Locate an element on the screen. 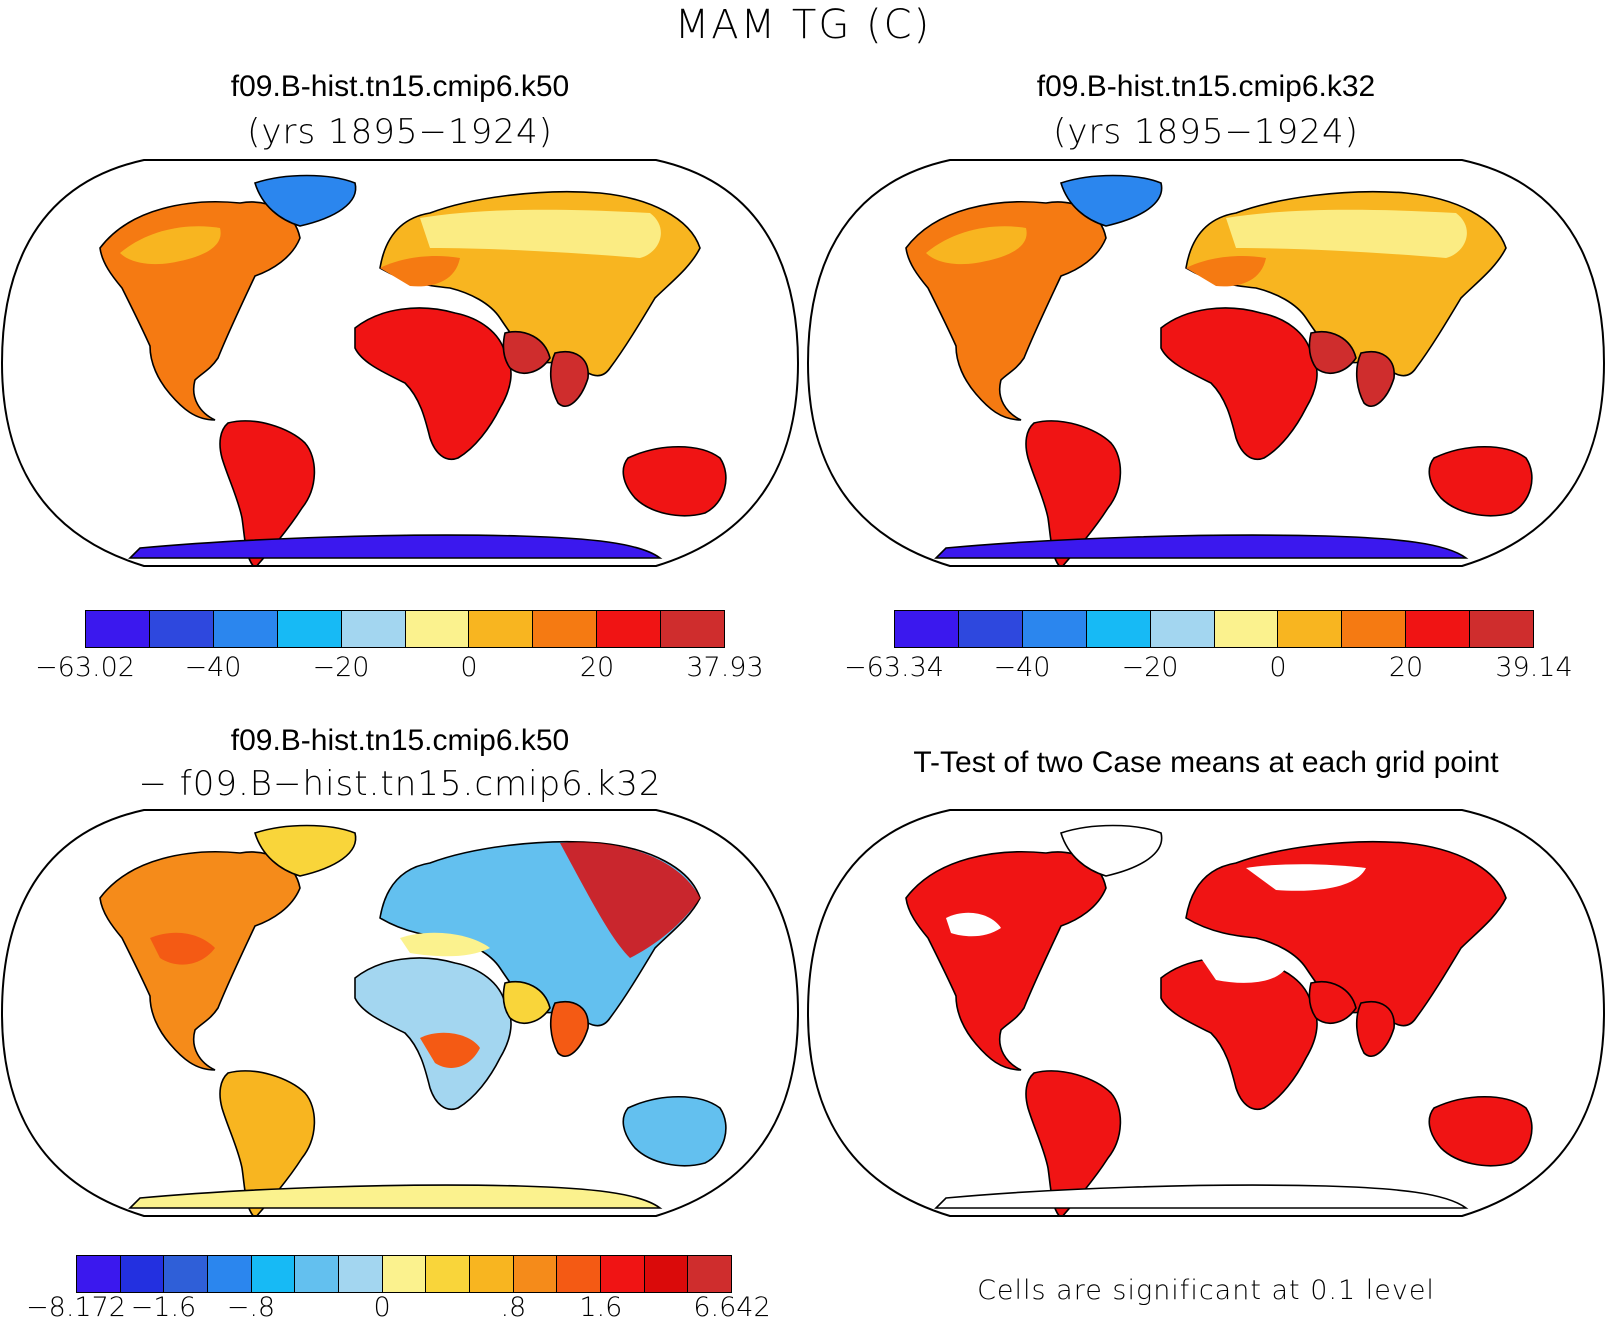 This screenshot has width=1606, height=1327. panel1-colorbar is located at coordinates (405, 629).